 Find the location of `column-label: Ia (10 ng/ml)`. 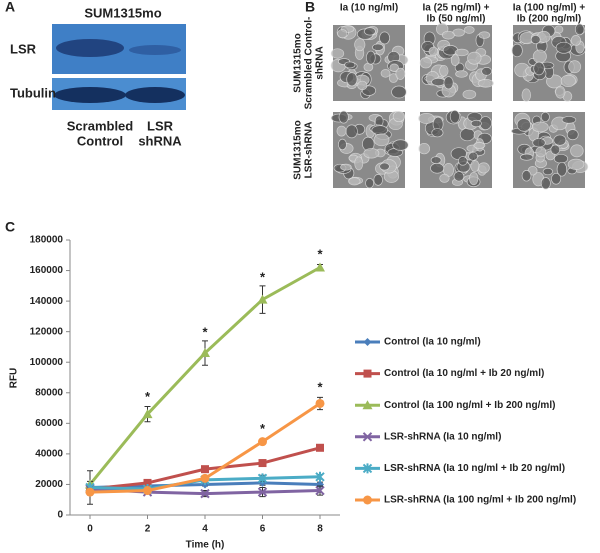

column-label: Ia (10 ng/ml) is located at coordinates (369, 8).